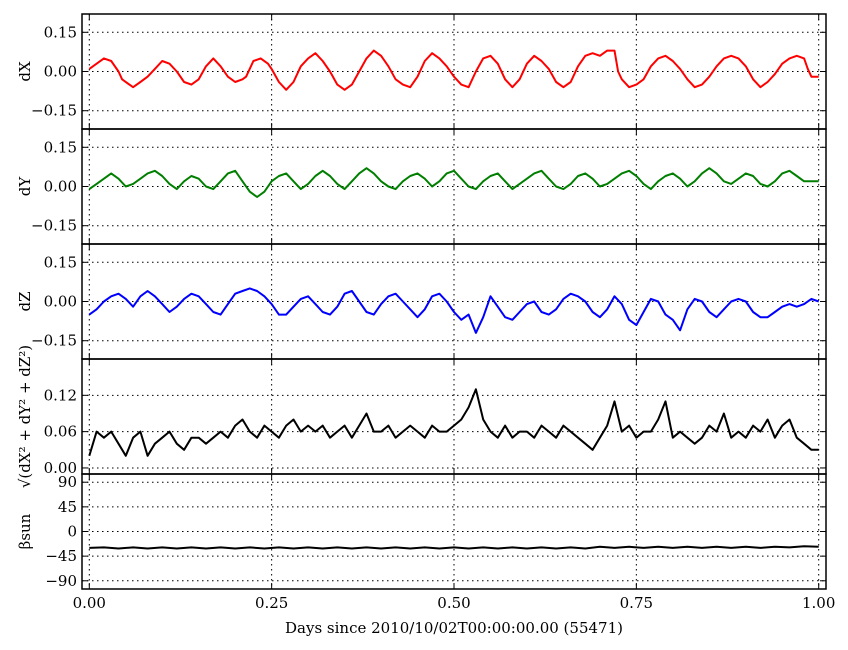  What do you see at coordinates (271, 603) in the screenshot?
I see `x-tick-label: 0.25` at bounding box center [271, 603].